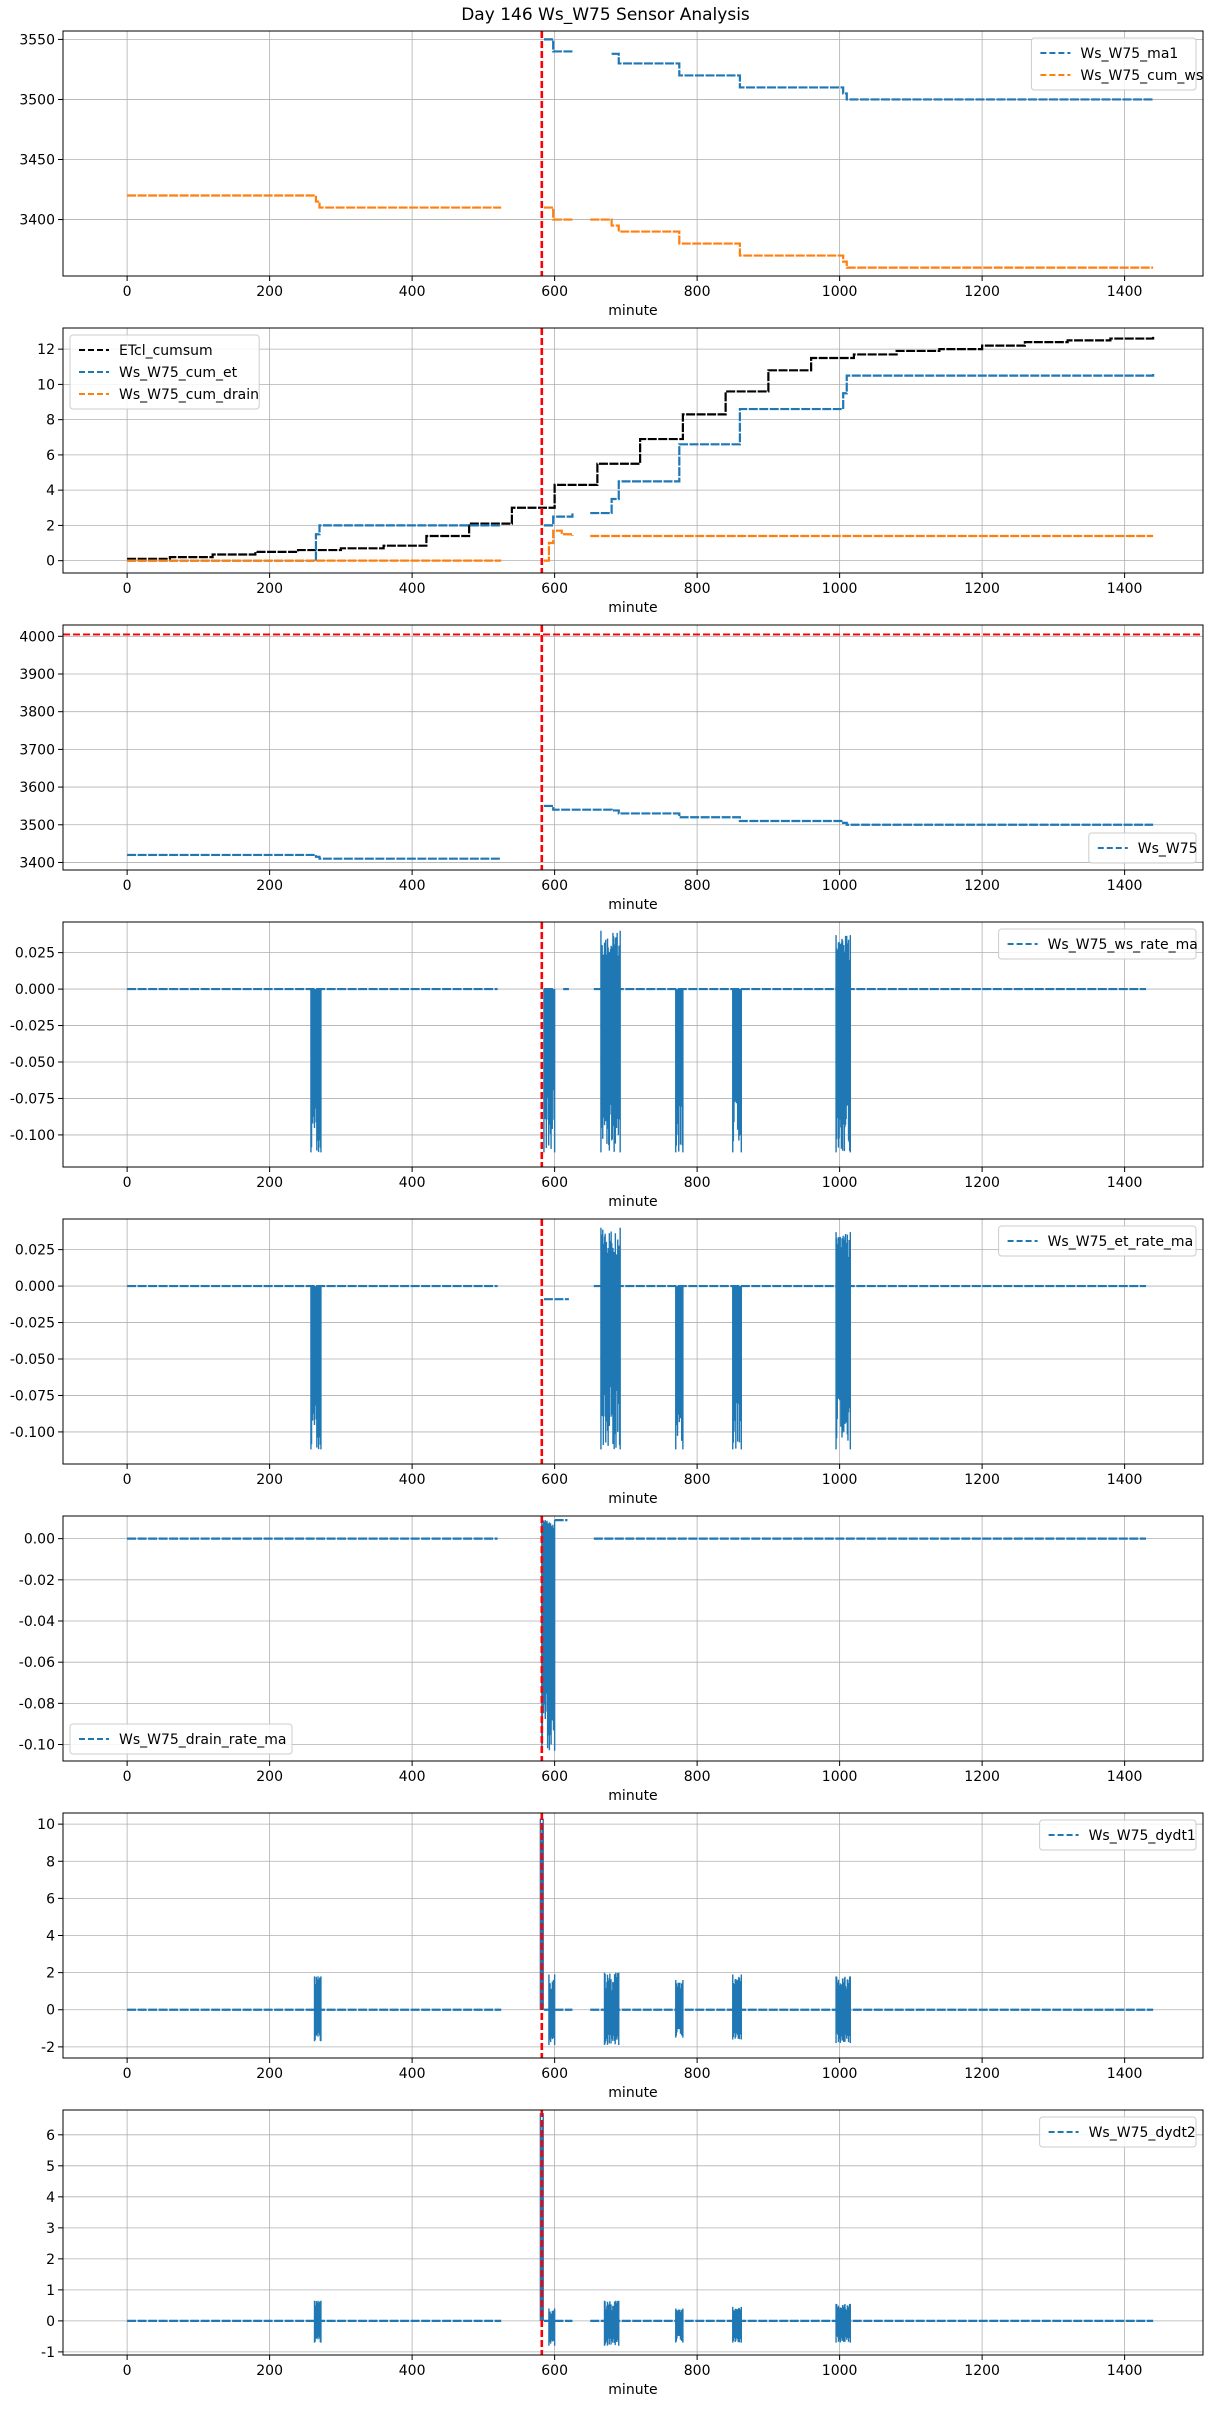 Image resolution: width=1211 pixels, height=2411 pixels. What do you see at coordinates (46, 1825) in the screenshot?
I see `y-tick-label: 10` at bounding box center [46, 1825].